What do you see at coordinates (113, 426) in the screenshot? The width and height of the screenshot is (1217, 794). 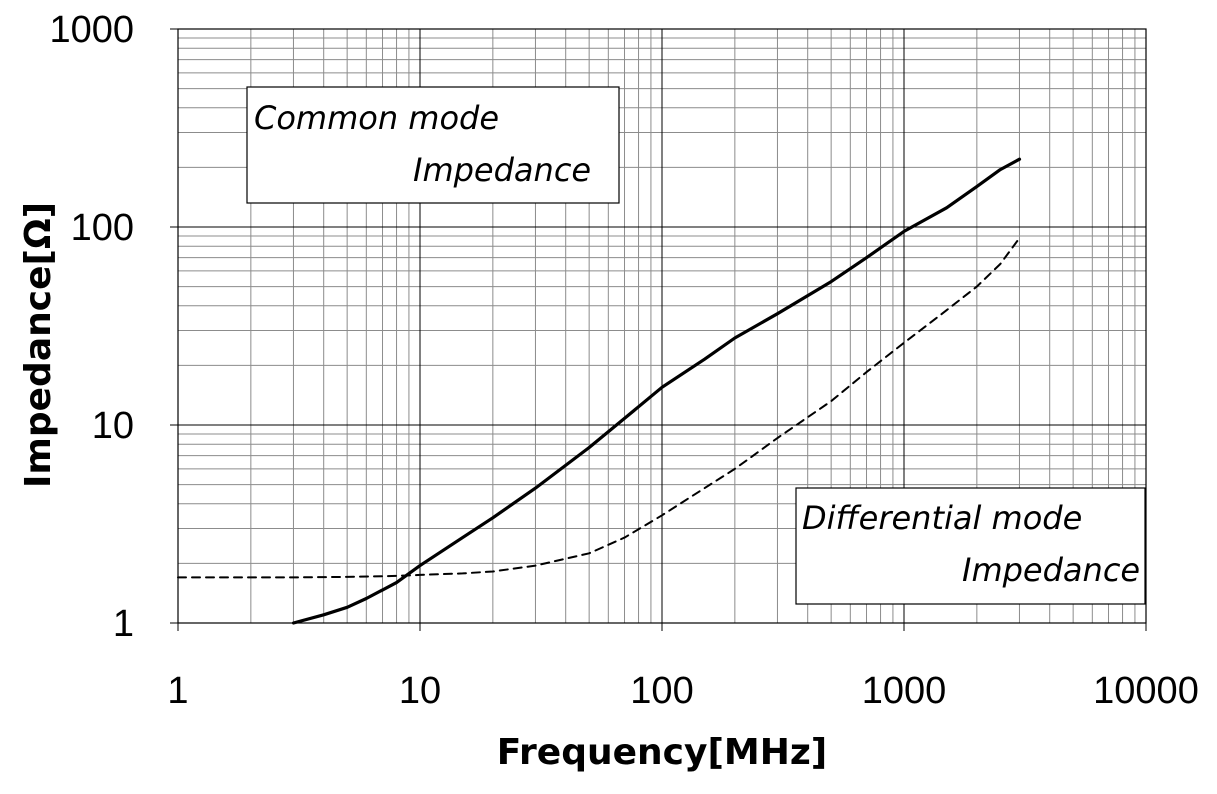 I see `y-tick-label: 10` at bounding box center [113, 426].